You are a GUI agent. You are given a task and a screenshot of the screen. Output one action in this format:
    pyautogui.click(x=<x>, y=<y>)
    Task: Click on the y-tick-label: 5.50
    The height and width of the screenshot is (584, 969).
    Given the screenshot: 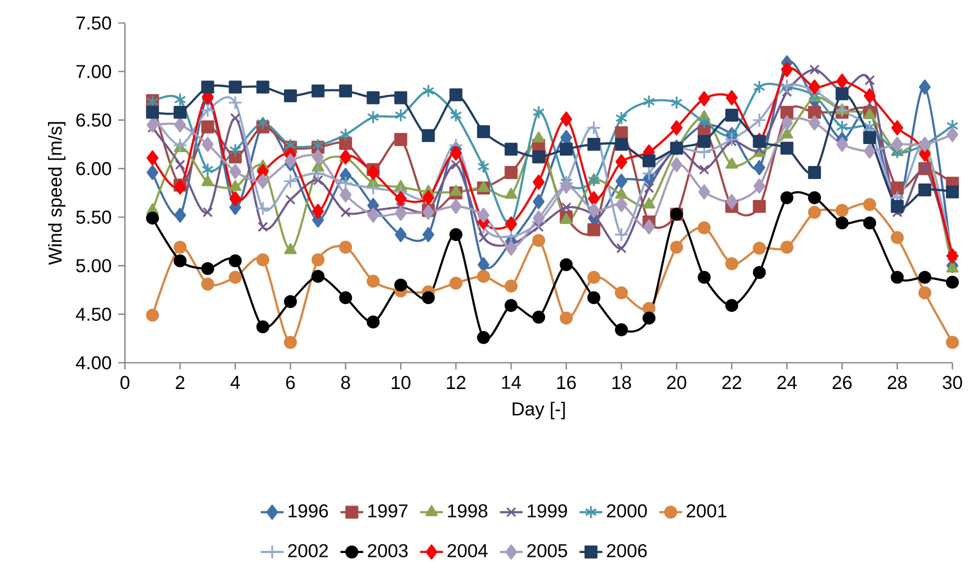 What is the action you would take?
    pyautogui.click(x=94, y=217)
    